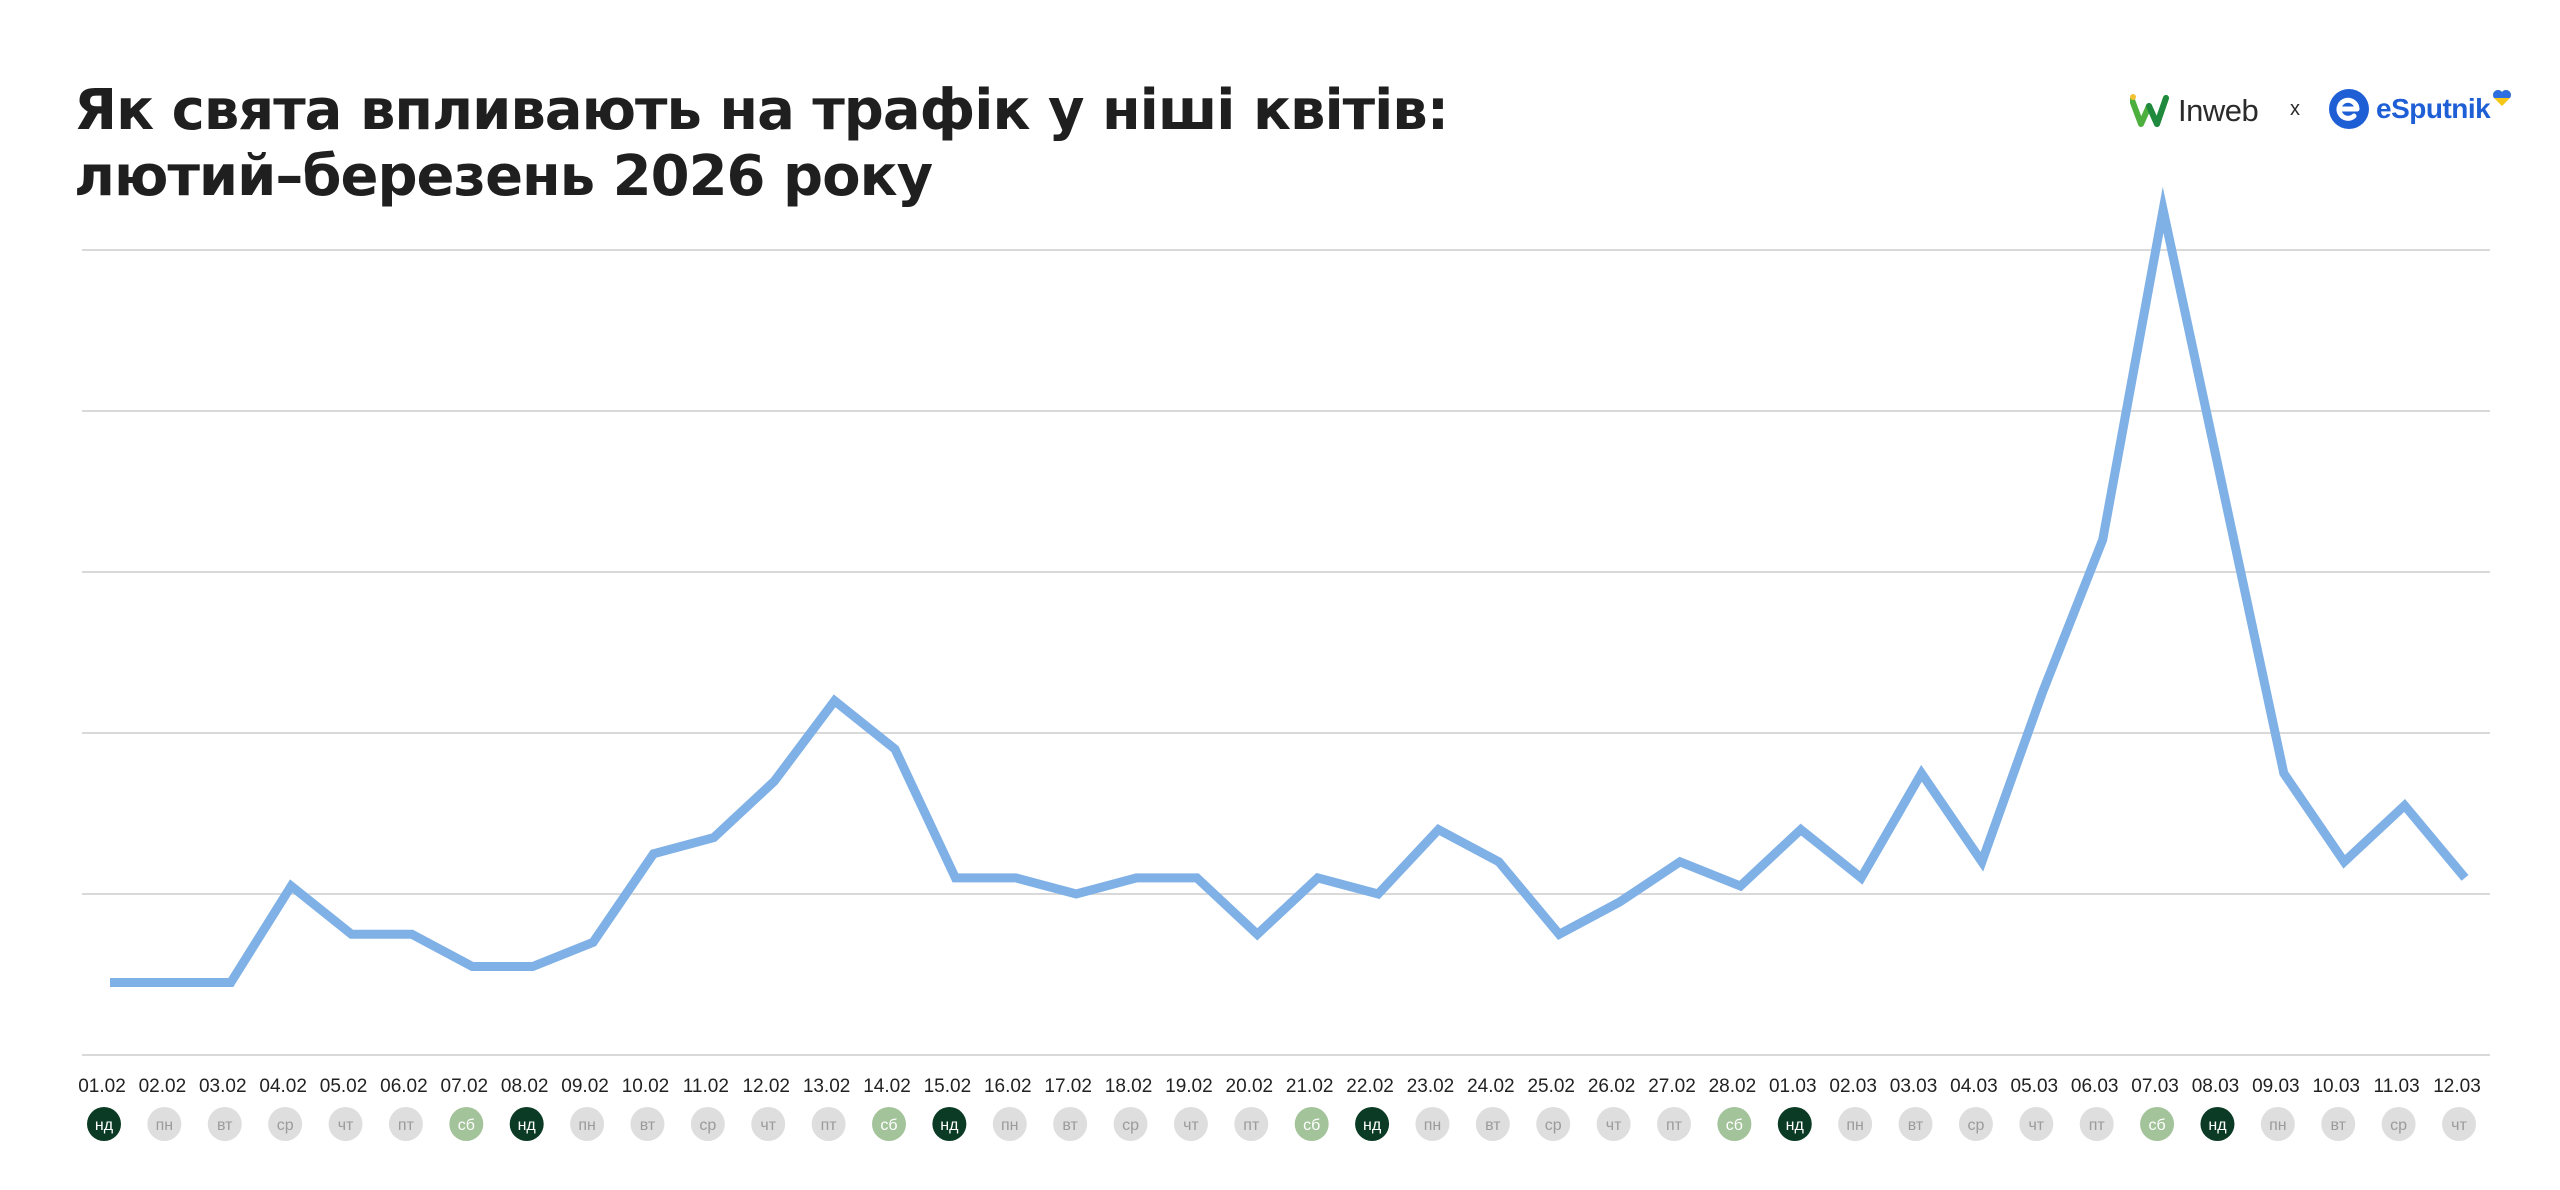 The image size is (2560, 1190). I want to click on x-tick-label: 05.02, so click(344, 1086).